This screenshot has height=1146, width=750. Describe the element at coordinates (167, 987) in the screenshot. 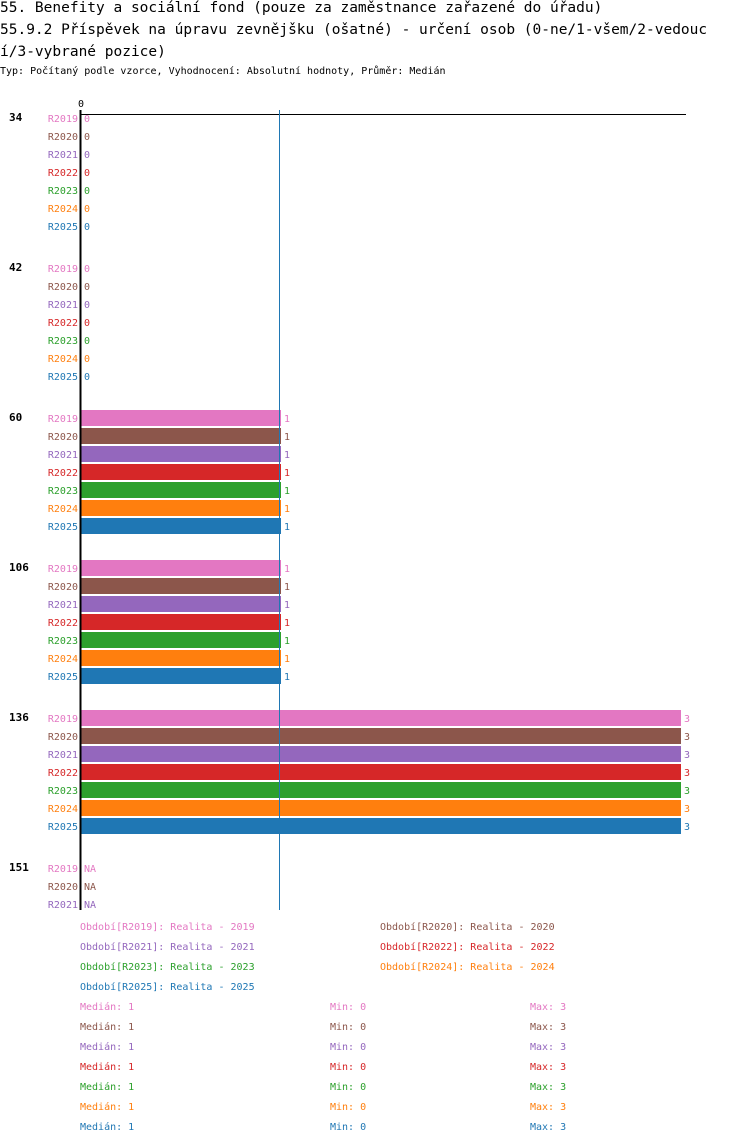

I see `legend-period-entry: Období[R2025]: Realita - 2025` at that location.